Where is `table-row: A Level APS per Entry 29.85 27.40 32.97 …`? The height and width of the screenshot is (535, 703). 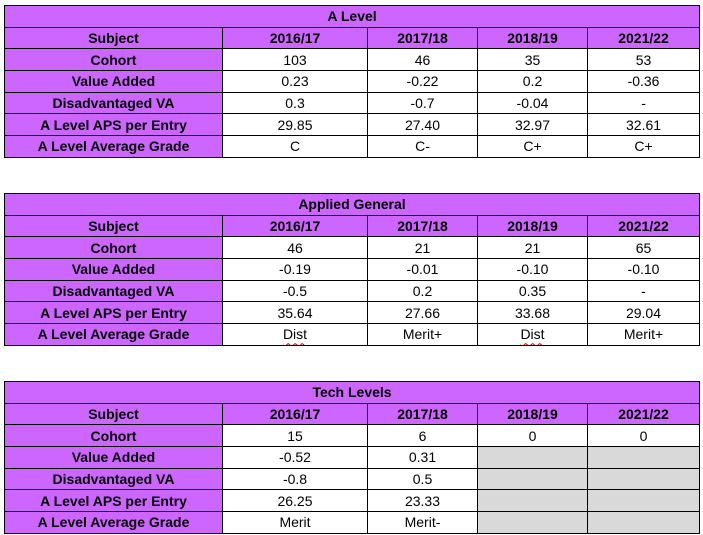
table-row: A Level APS per Entry 29.85 27.40 32.97 … is located at coordinates (352, 125).